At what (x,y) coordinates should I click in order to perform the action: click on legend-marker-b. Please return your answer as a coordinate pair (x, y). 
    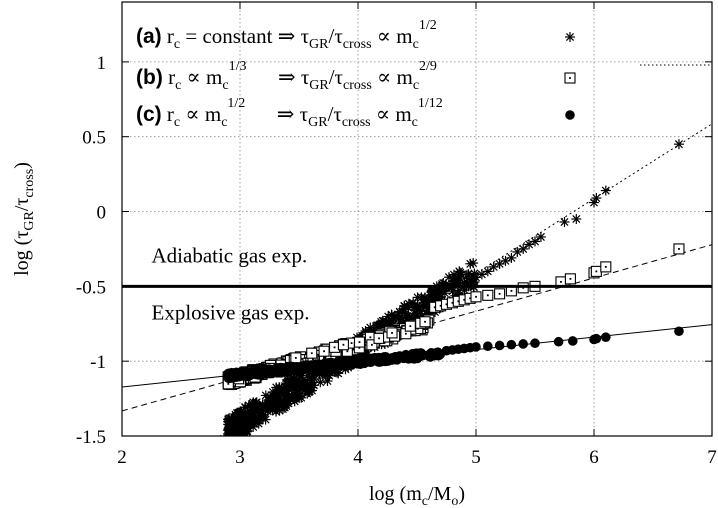
    Looking at the image, I should click on (570, 78).